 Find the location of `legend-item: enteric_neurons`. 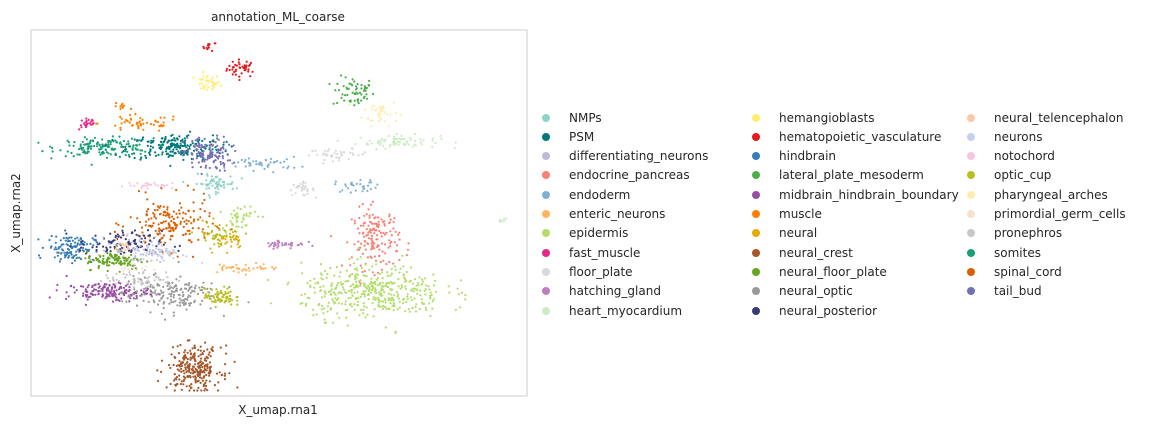

legend-item: enteric_neurons is located at coordinates (602, 214).